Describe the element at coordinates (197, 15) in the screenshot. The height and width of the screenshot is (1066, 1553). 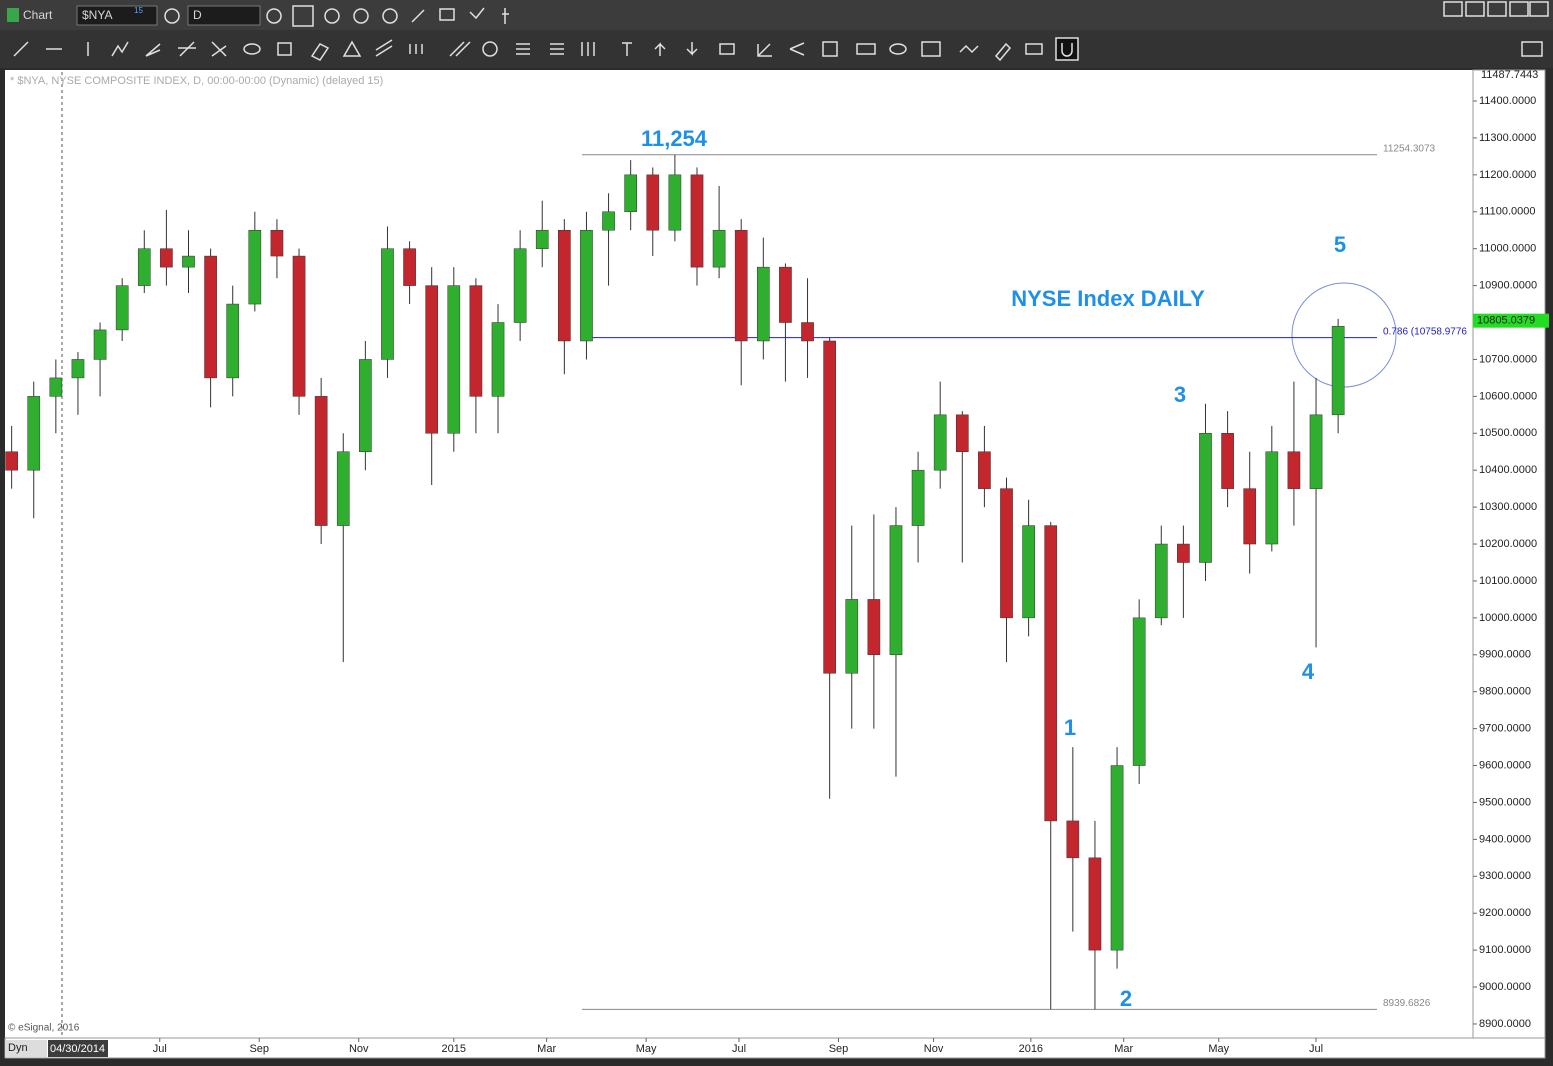
I see `interval: D` at that location.